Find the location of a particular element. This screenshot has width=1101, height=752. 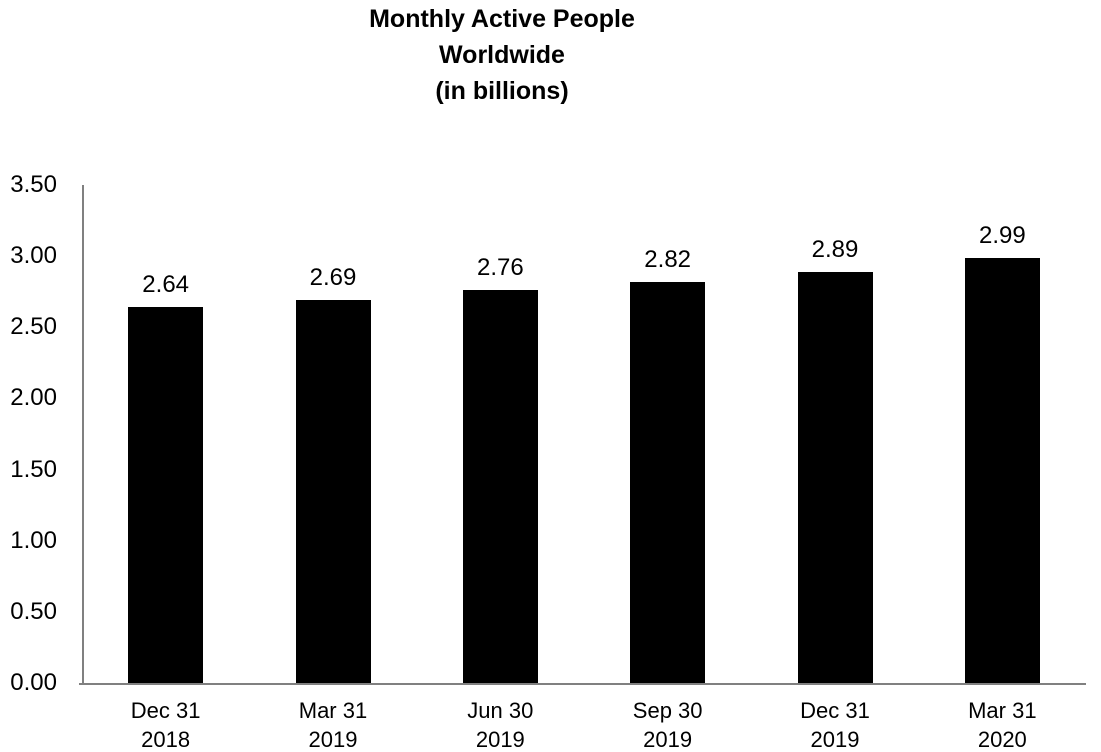

y-axis-tick-label: 1.50 is located at coordinates (33, 469).